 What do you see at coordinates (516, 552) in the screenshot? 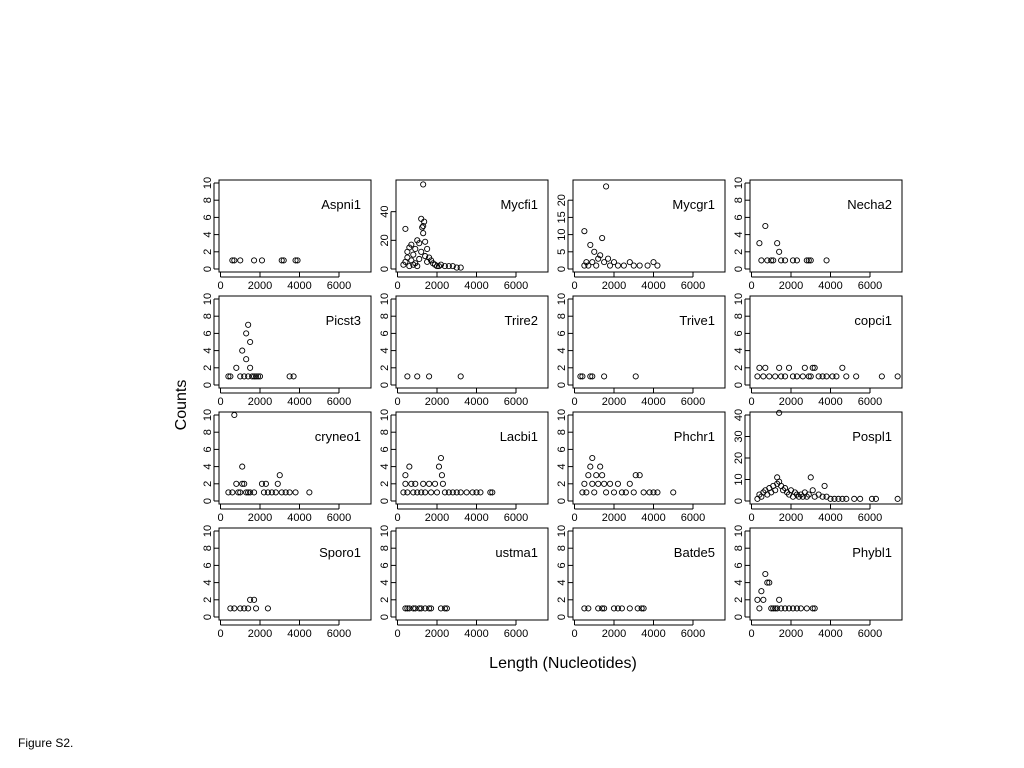
I see `panel-title: ustma1` at bounding box center [516, 552].